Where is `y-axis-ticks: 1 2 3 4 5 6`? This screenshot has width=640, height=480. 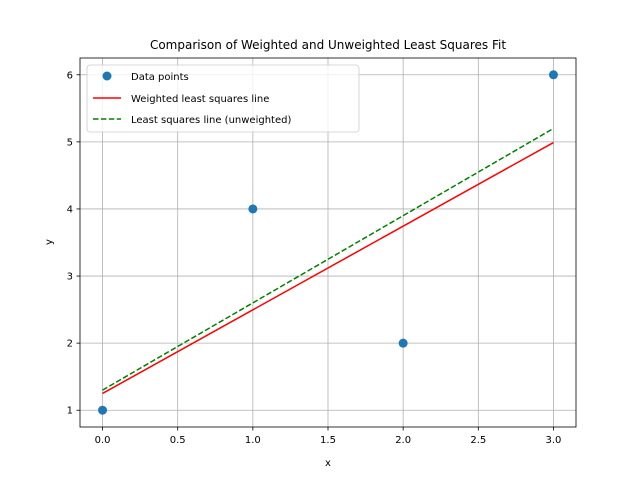
y-axis-ticks: 1 2 3 4 5 6 is located at coordinates (73, 243).